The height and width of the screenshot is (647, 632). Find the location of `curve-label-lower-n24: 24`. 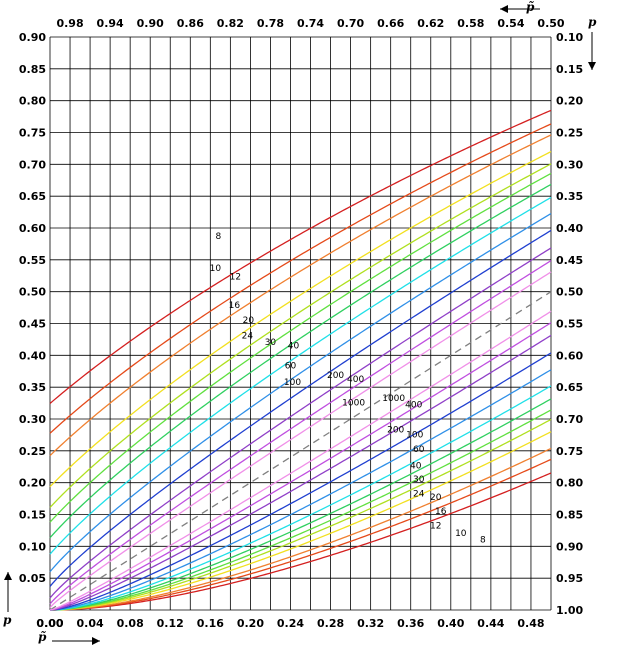

curve-label-lower-n24: 24 is located at coordinates (419, 495).